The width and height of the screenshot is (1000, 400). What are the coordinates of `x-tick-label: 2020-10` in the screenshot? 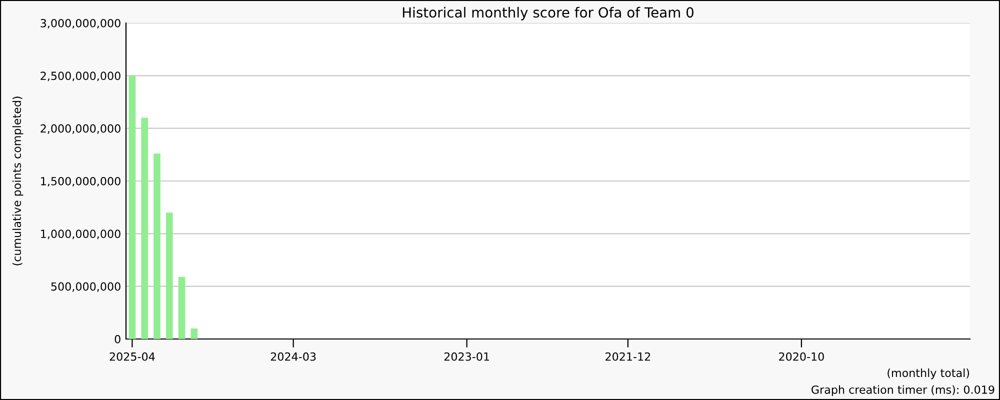 It's located at (801, 356).